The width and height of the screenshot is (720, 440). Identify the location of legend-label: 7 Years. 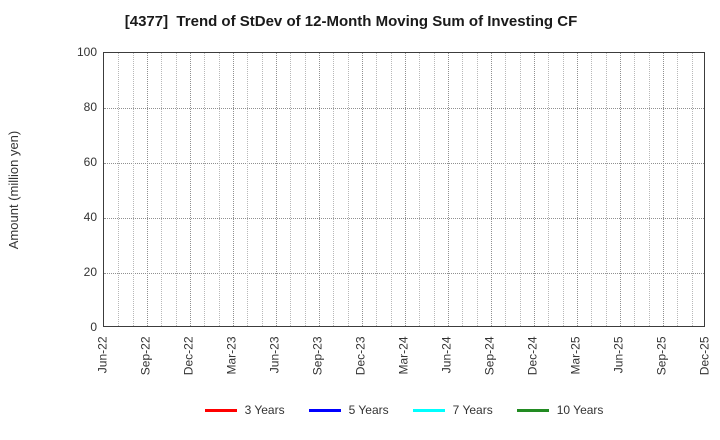
(472, 410).